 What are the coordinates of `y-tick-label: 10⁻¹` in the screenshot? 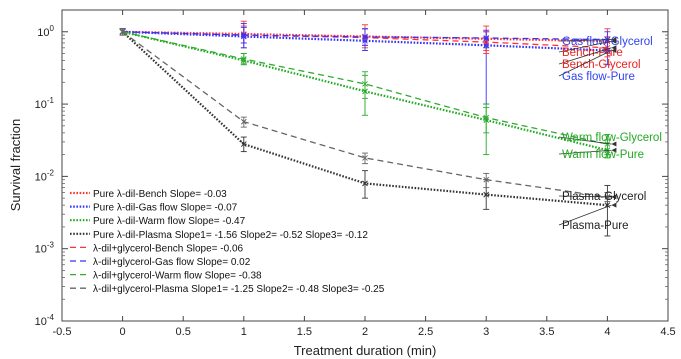 It's located at (45, 103).